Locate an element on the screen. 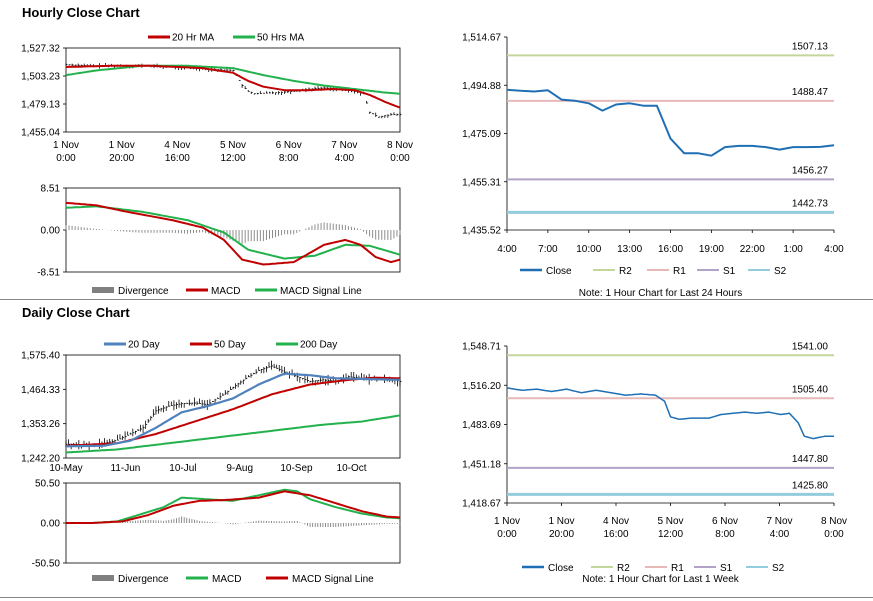 This screenshot has height=601, width=873. hourly-signal-line is located at coordinates (233, 232).